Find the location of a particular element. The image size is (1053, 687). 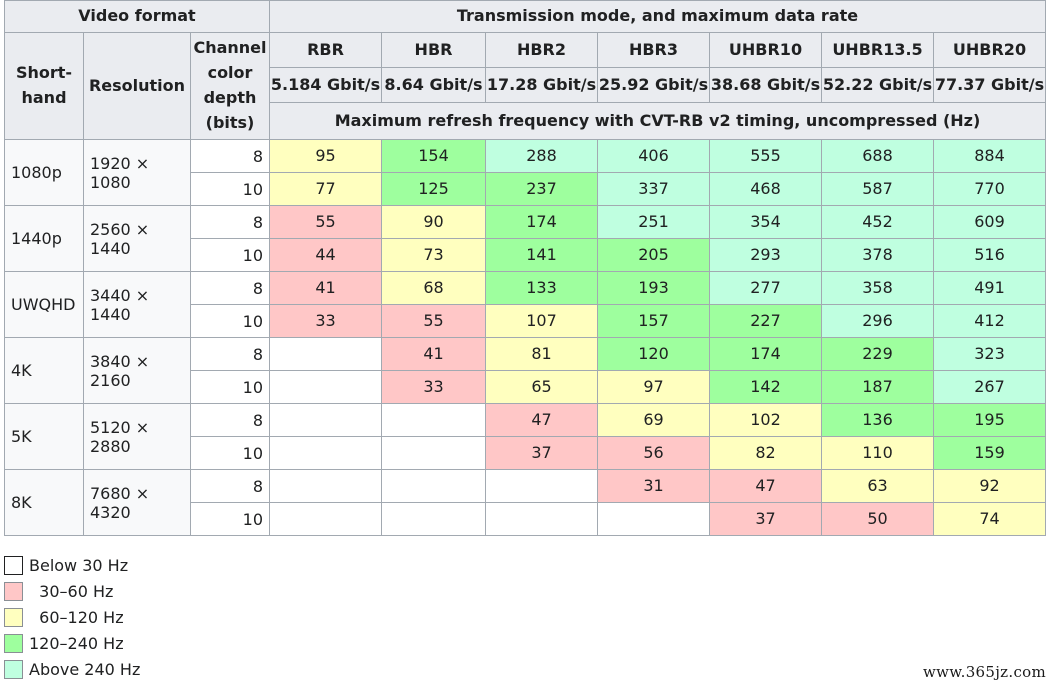

table-row: 10 37 56 82 110 159 is located at coordinates (525, 453).